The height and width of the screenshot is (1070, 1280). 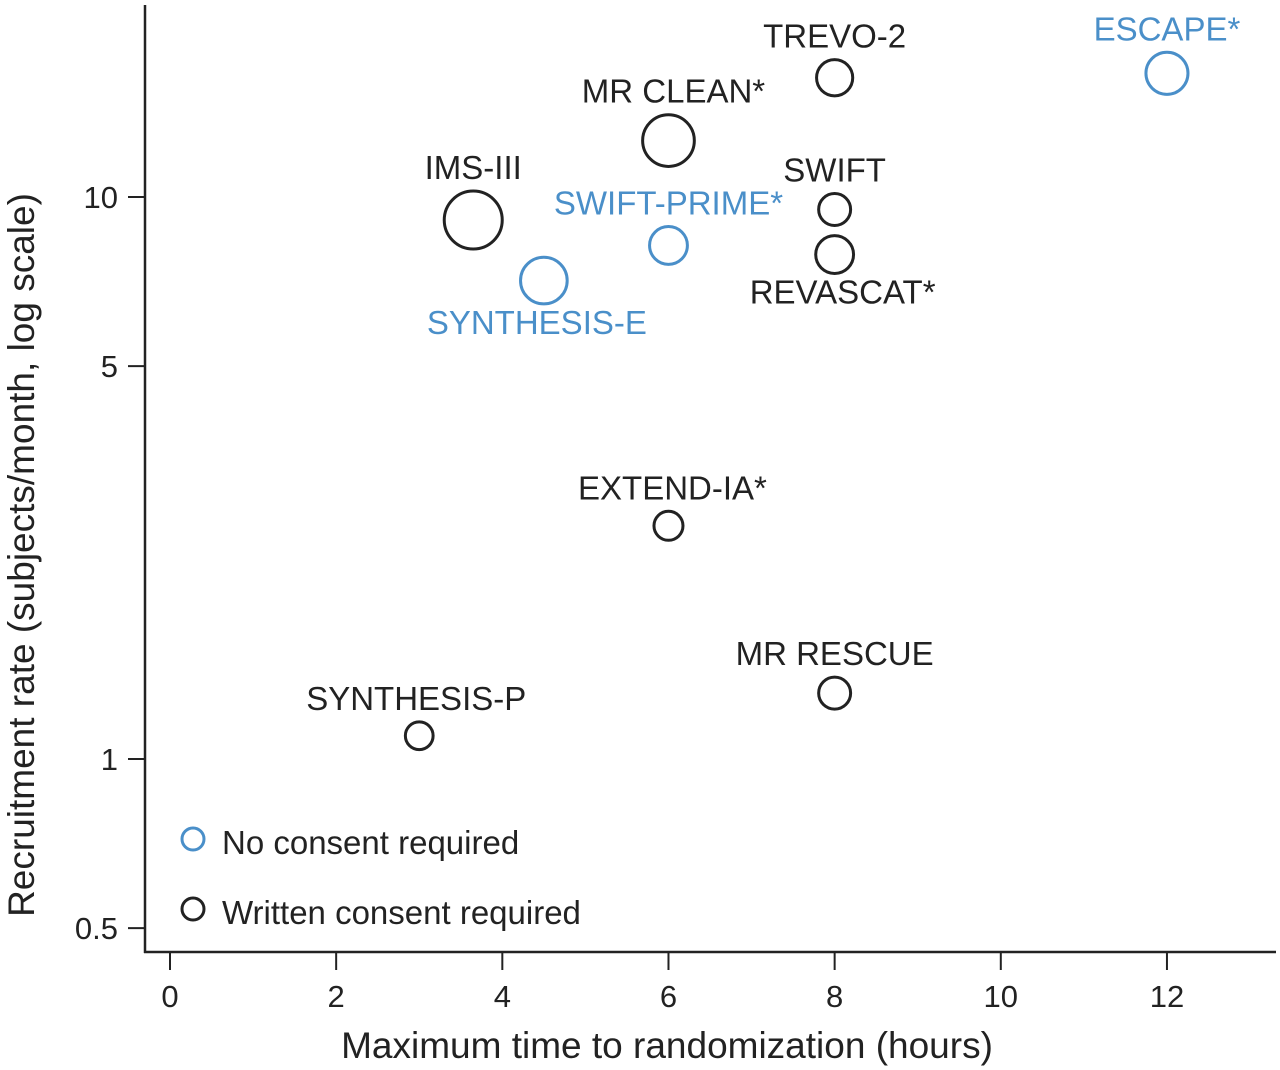 What do you see at coordinates (502, 996) in the screenshot?
I see `x-tick-label: 4` at bounding box center [502, 996].